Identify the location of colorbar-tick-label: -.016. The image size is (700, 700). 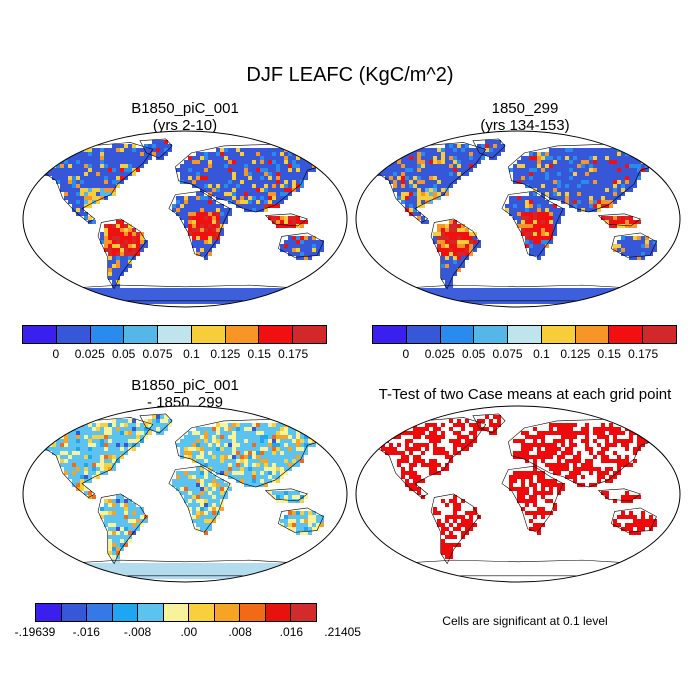
(86, 632).